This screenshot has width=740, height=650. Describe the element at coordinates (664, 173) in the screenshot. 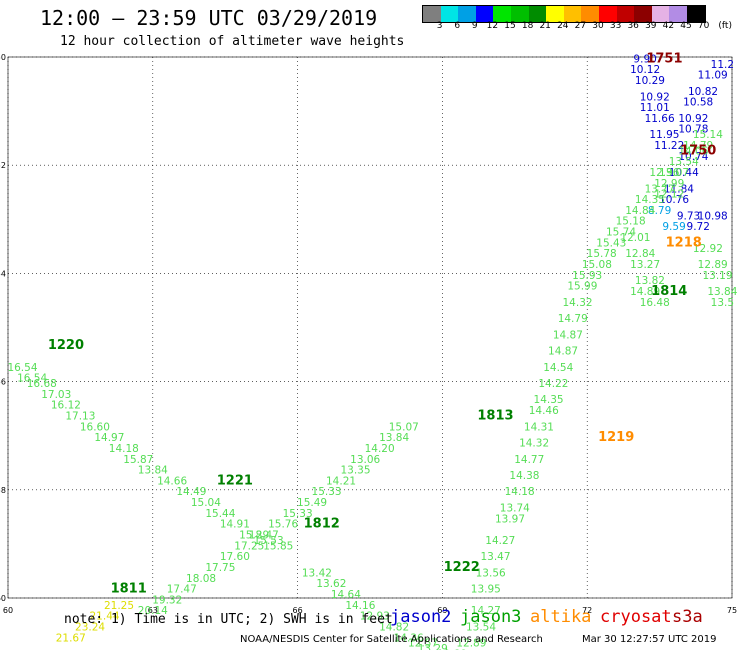

I see `wave-height-value: 12.96` at that location.